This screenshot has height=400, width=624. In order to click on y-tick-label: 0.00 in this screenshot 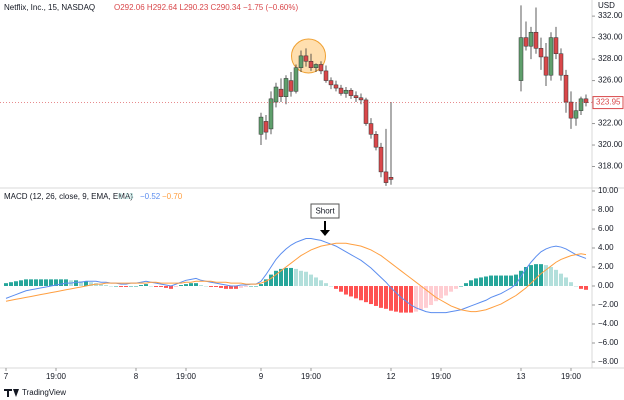, I will do `click(606, 285)`.